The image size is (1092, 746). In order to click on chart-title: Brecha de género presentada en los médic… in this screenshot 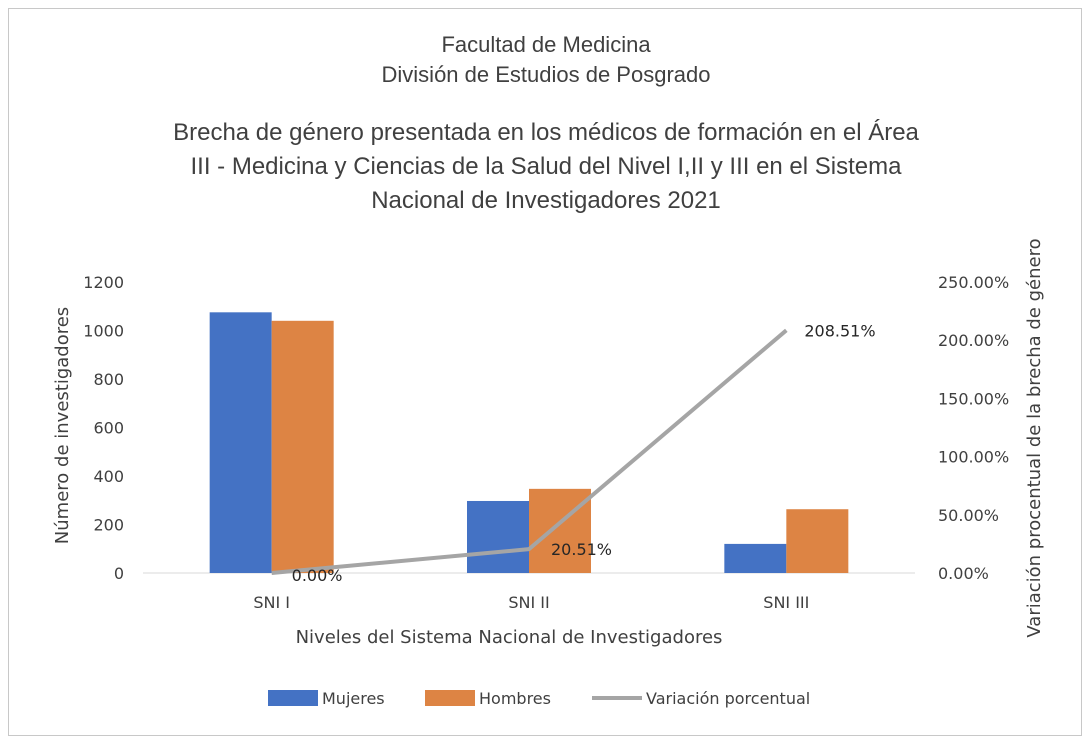, I will do `click(546, 167)`.